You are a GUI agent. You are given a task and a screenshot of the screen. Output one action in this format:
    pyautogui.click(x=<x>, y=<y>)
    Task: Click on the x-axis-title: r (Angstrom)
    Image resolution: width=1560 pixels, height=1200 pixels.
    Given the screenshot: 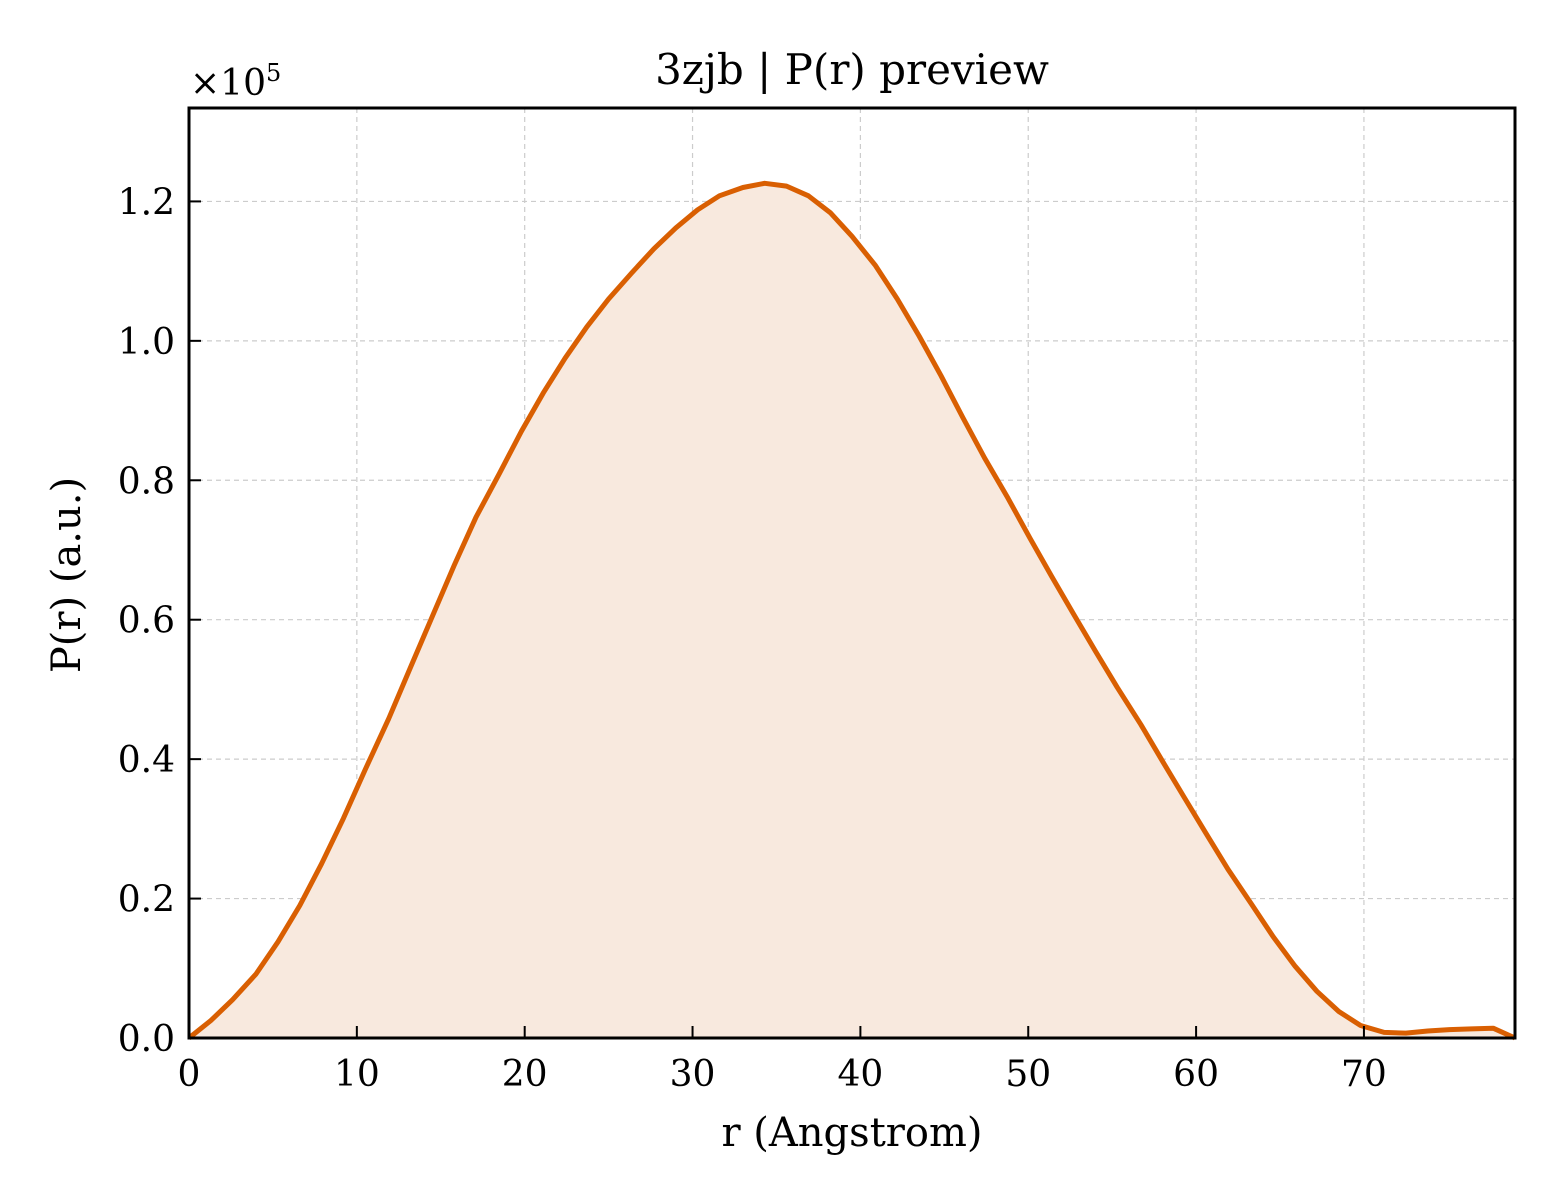 What is the action you would take?
    pyautogui.click(x=851, y=1133)
    